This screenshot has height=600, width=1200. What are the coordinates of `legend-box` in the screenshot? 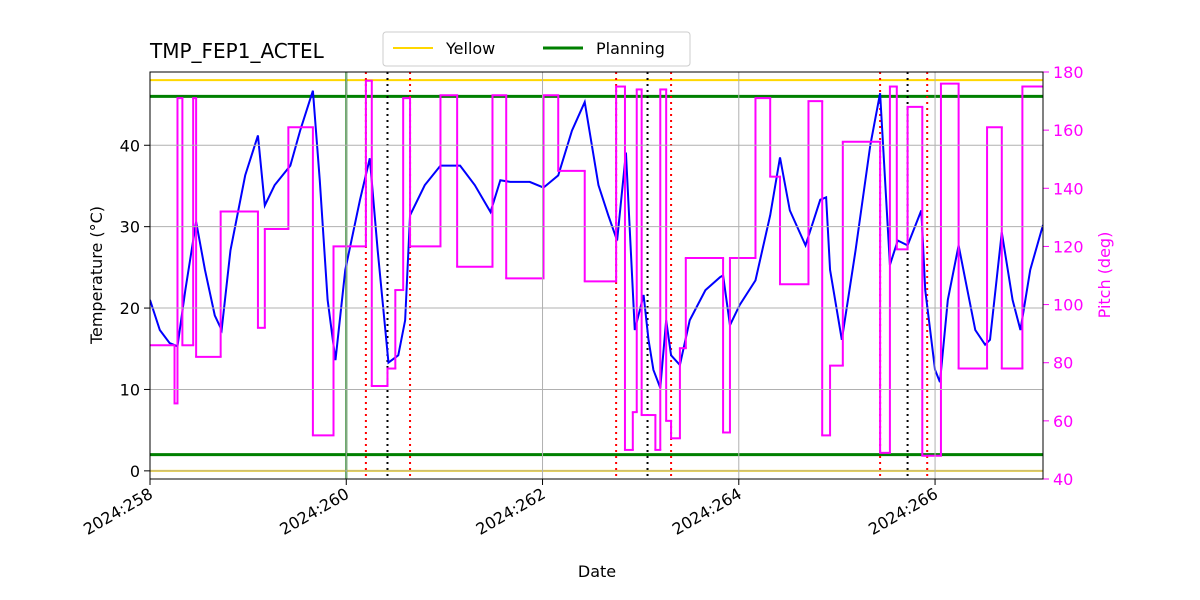 It's located at (536, 49).